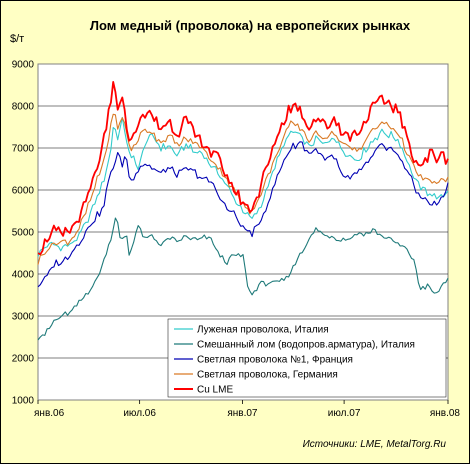 The image size is (470, 464). I want to click on y-unit-label: $/т, so click(17, 39).